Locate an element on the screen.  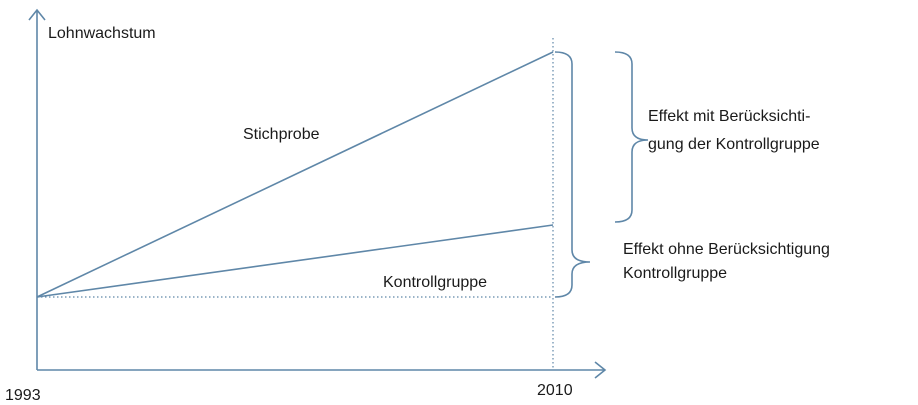
effect-without-line: Effekt ohne Berücksichtigung is located at coordinates (726, 249).